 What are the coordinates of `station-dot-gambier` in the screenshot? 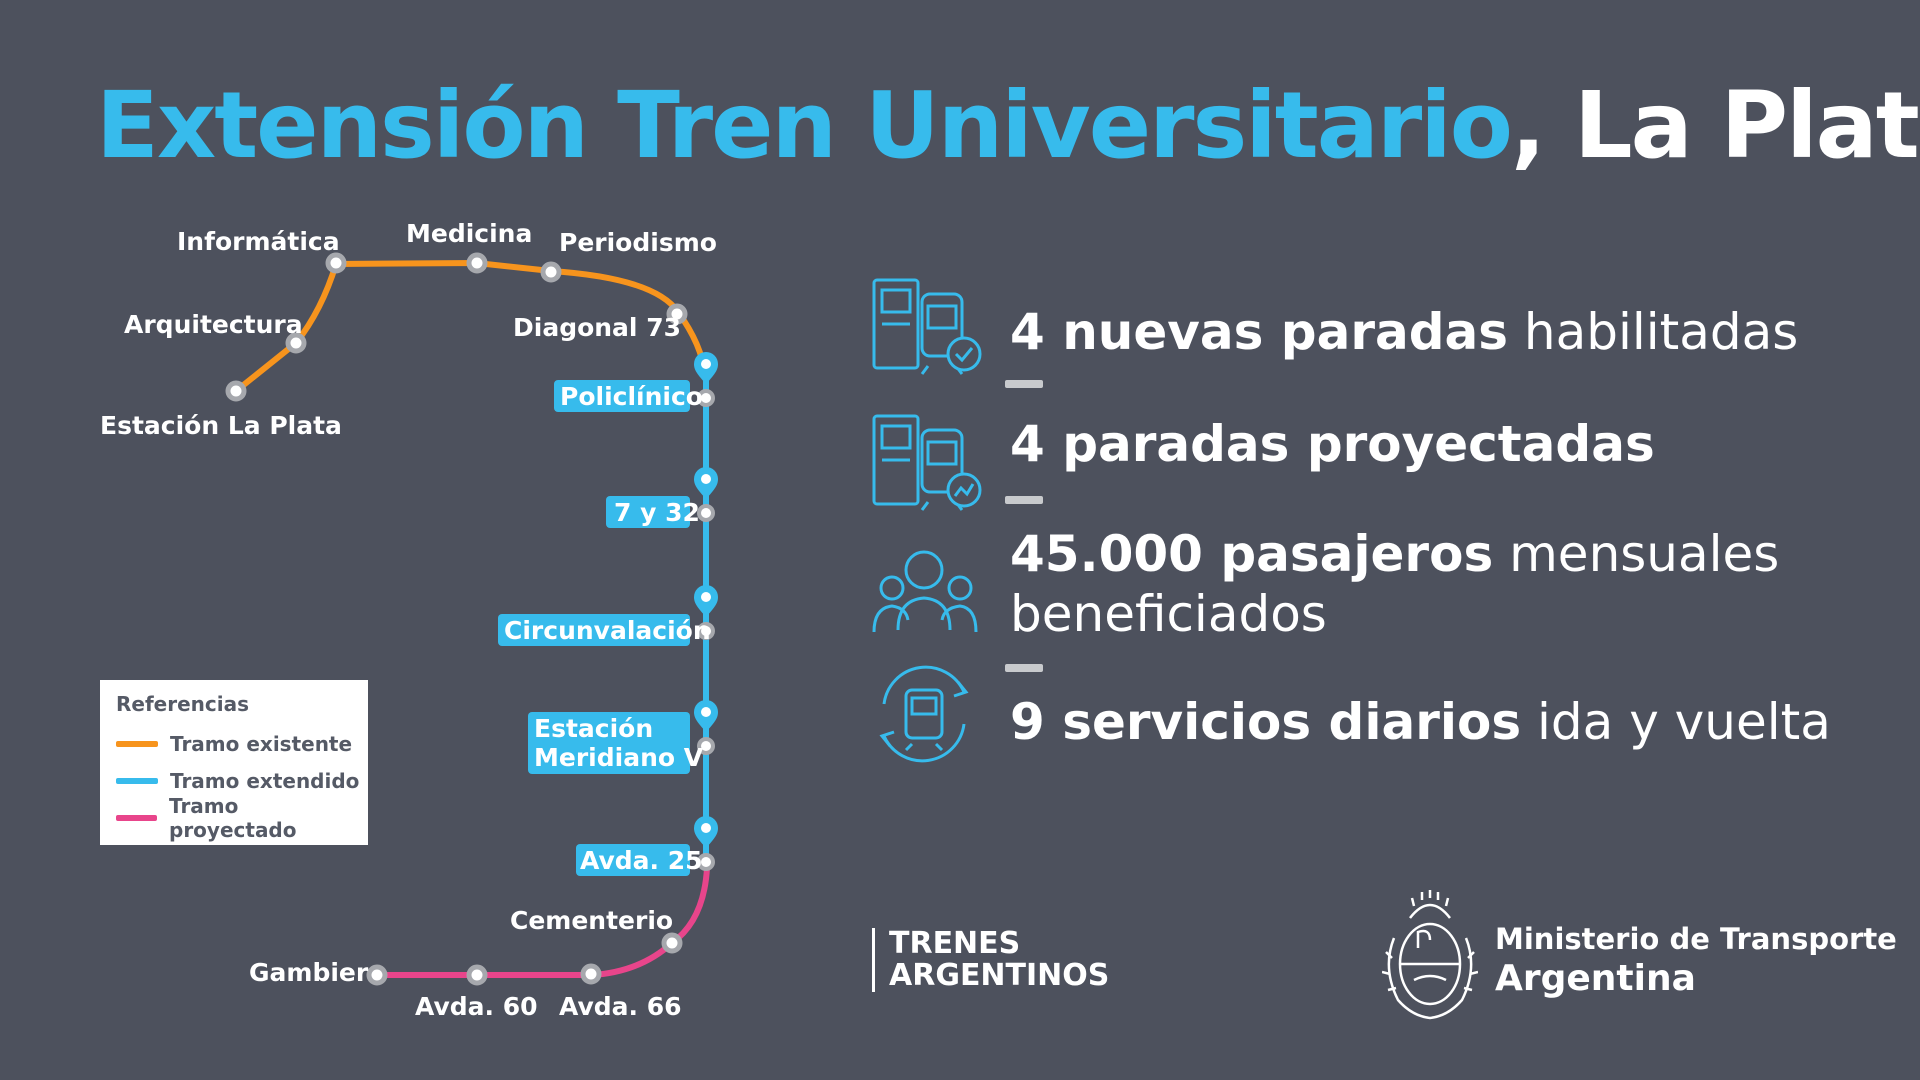 It's located at (377, 975).